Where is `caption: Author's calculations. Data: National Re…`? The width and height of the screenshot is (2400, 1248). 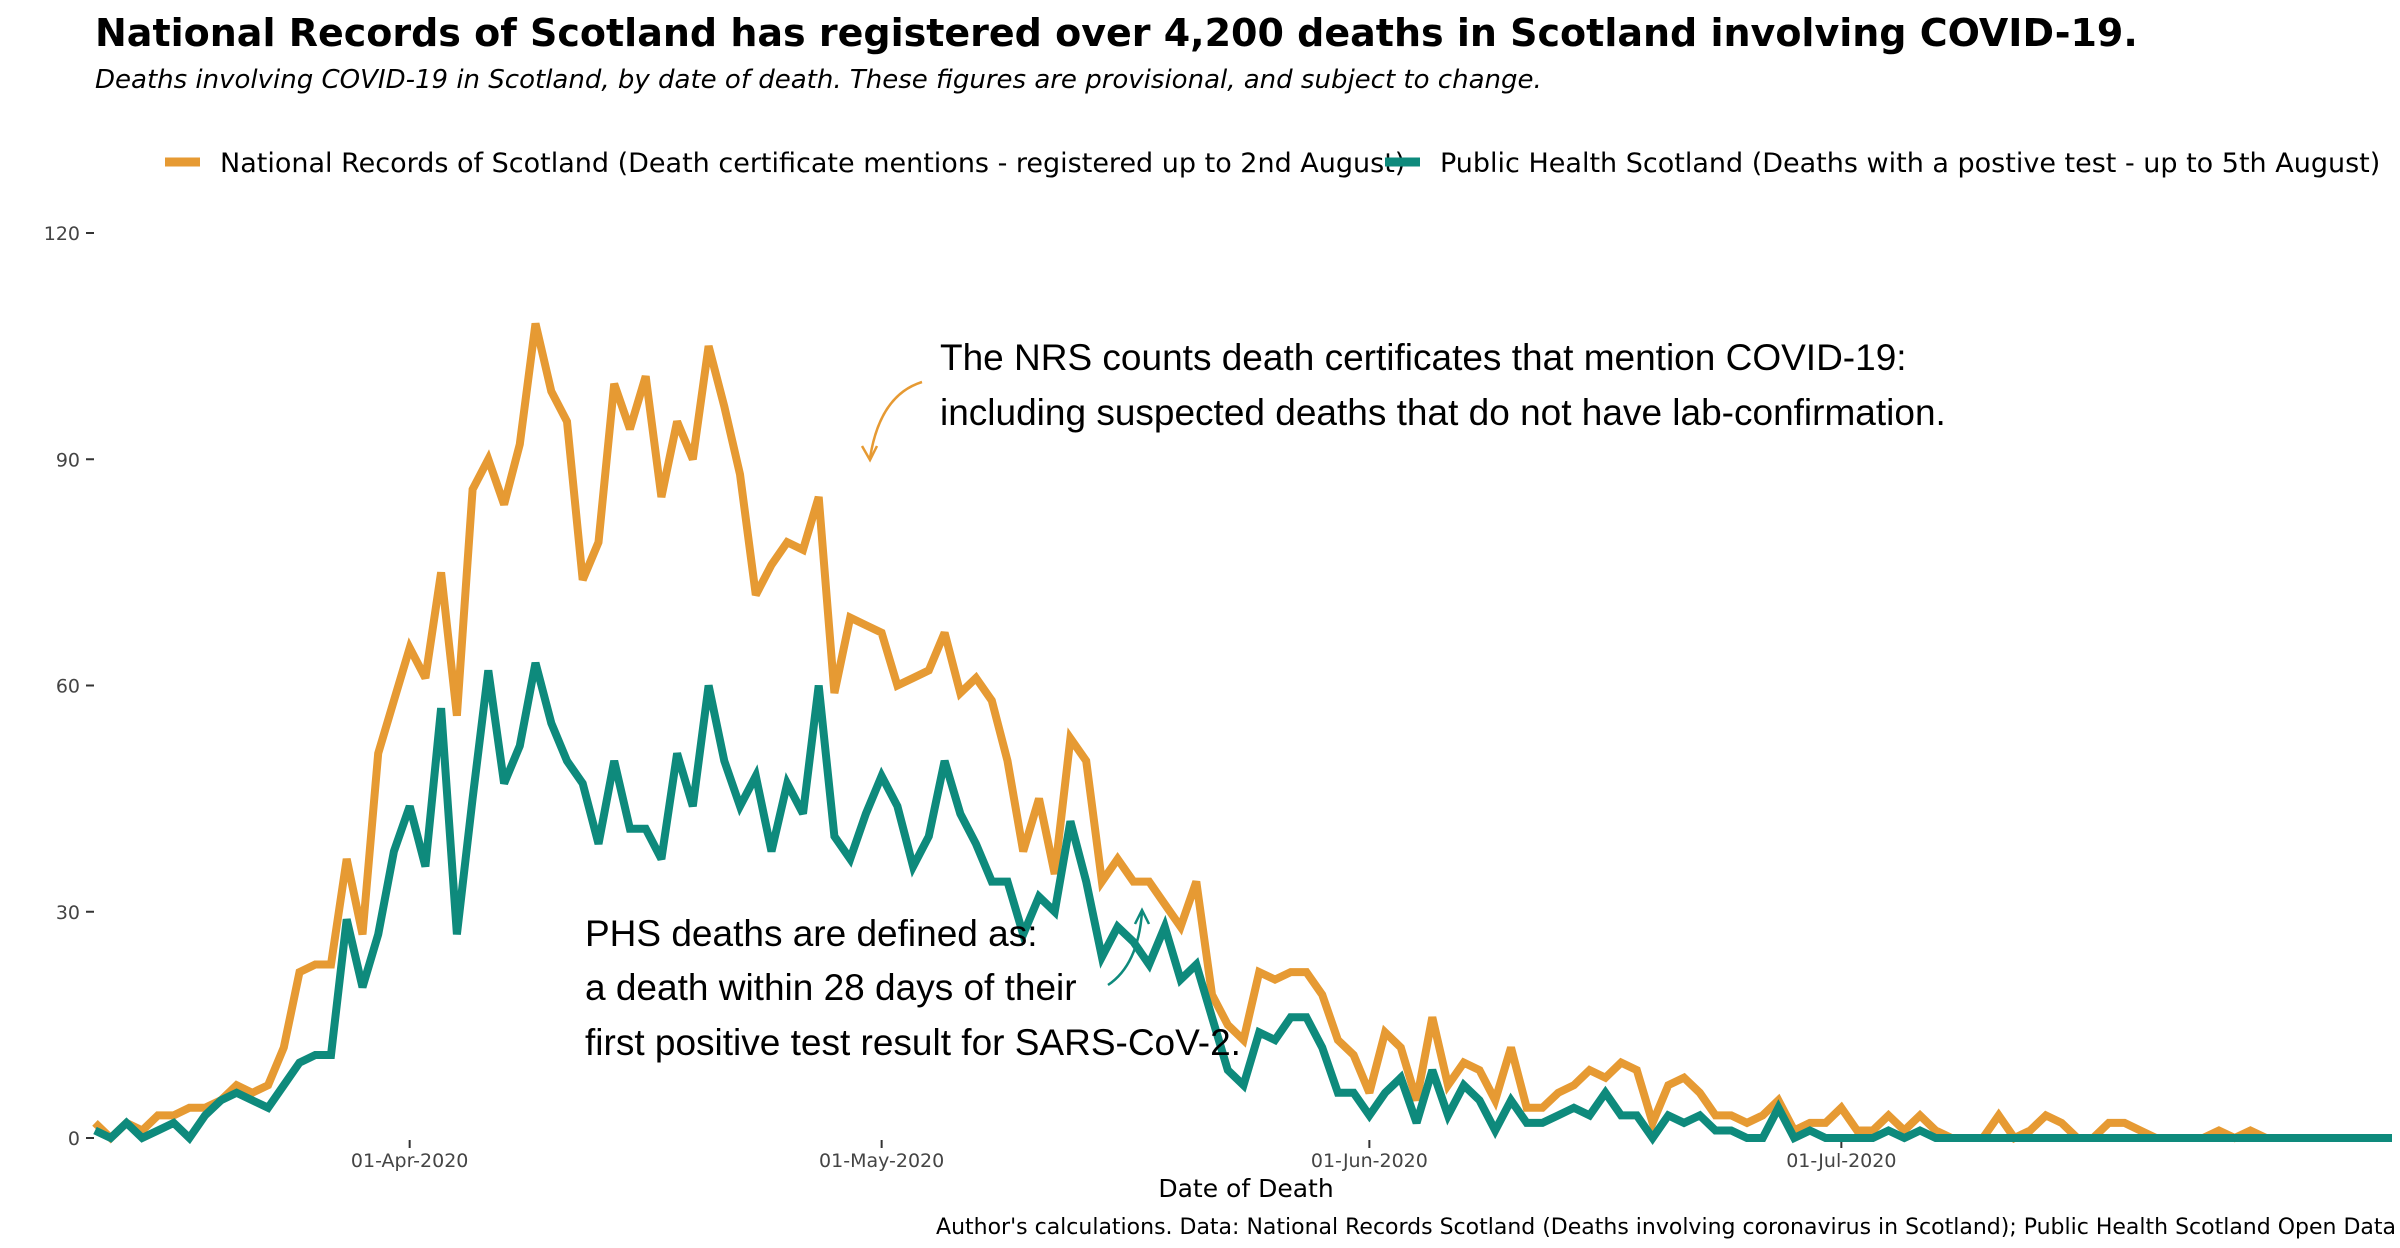 caption: Author's calculations. Data: National Re… is located at coordinates (1666, 1227).